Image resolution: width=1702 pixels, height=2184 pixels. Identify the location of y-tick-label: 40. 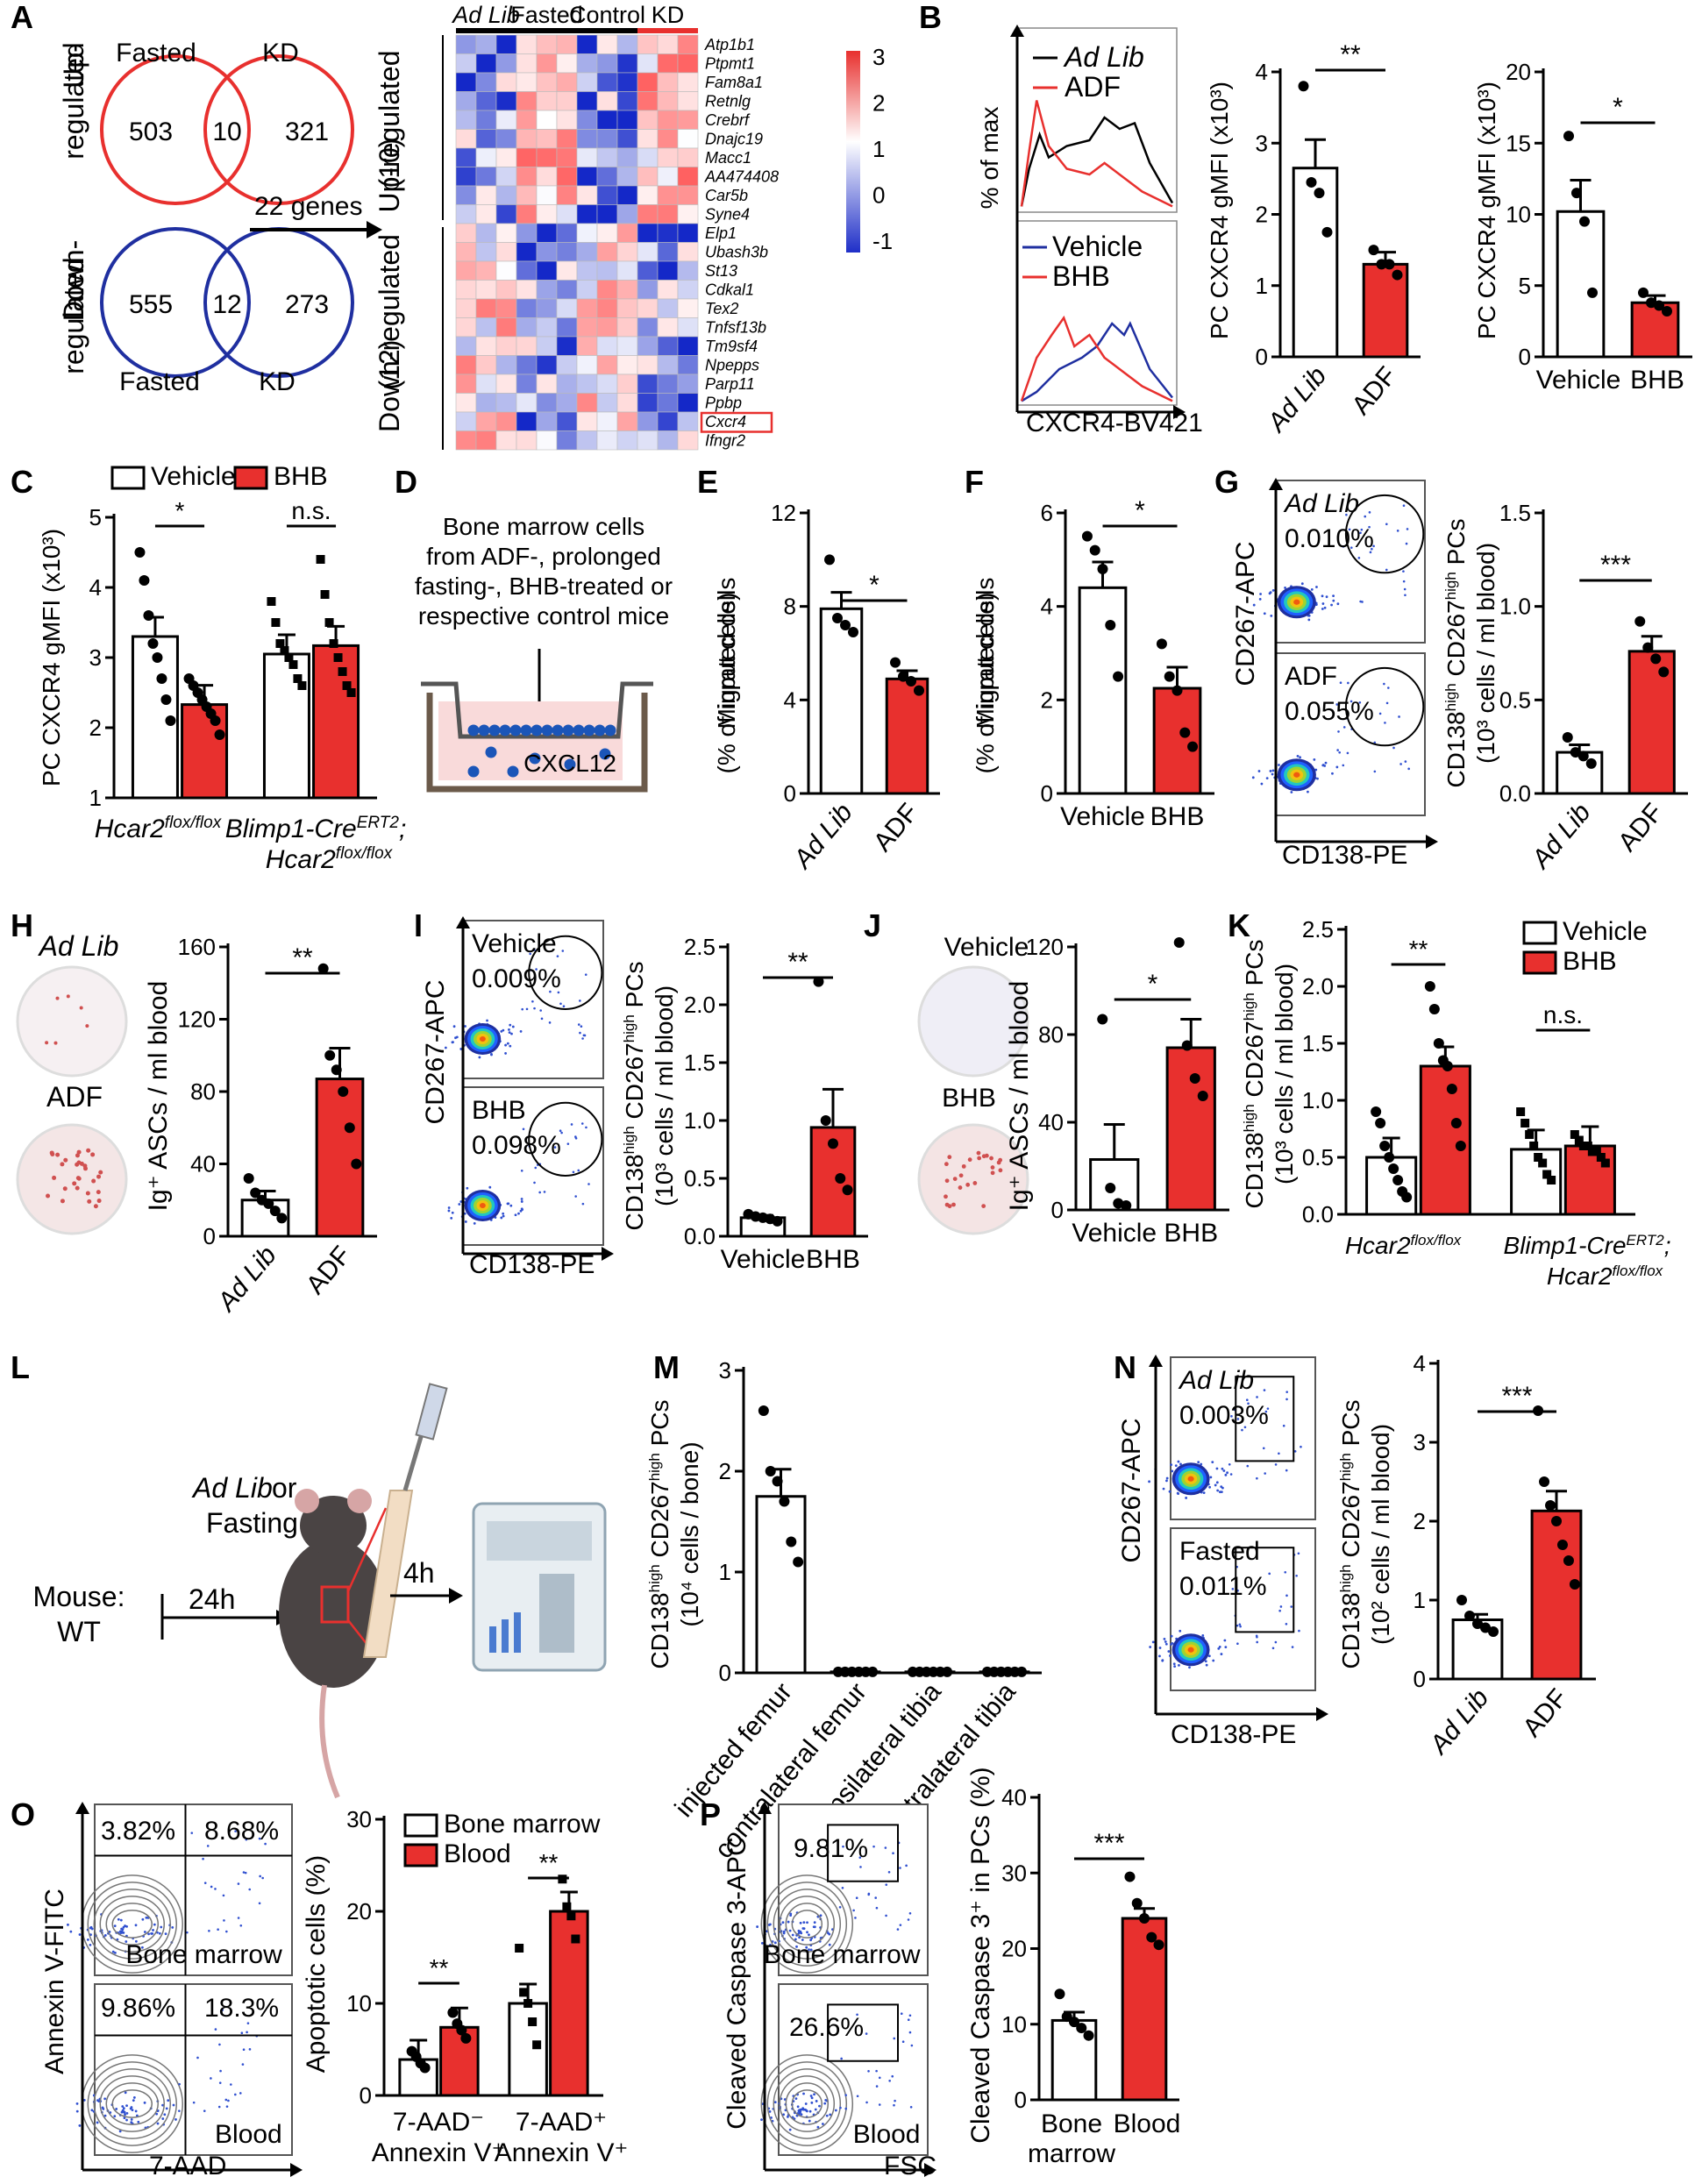
(1051, 1122).